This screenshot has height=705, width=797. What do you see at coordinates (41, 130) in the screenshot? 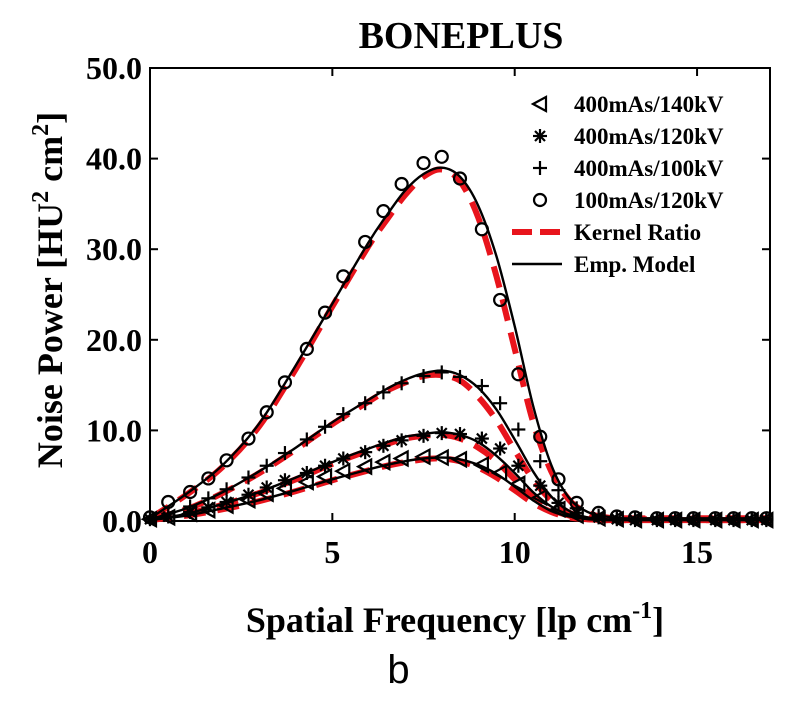
I see `y-axis-label-sup2: 2` at bounding box center [41, 130].